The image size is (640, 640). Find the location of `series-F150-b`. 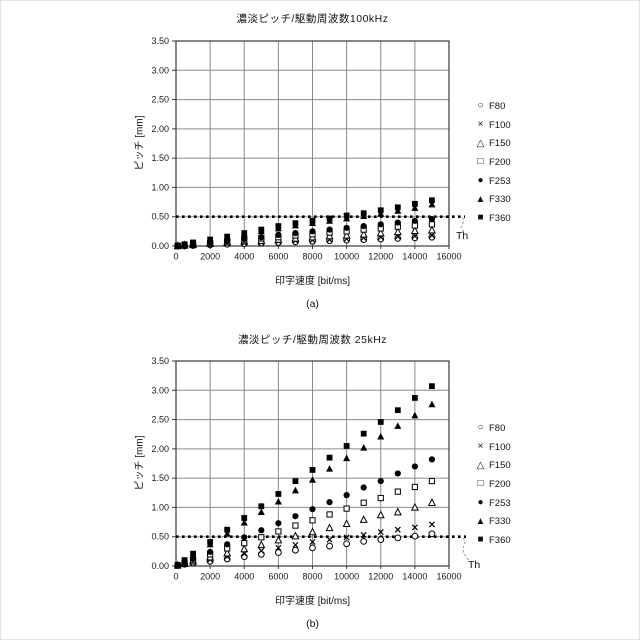

series-F150-b is located at coordinates (304, 533).